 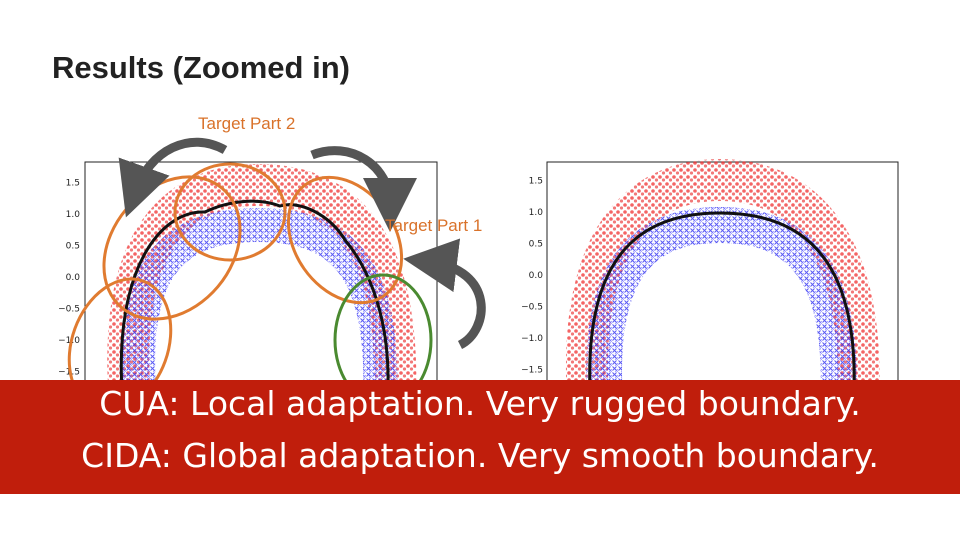 What do you see at coordinates (201, 67) in the screenshot?
I see `slide-title: Results (Zoomed in)` at bounding box center [201, 67].